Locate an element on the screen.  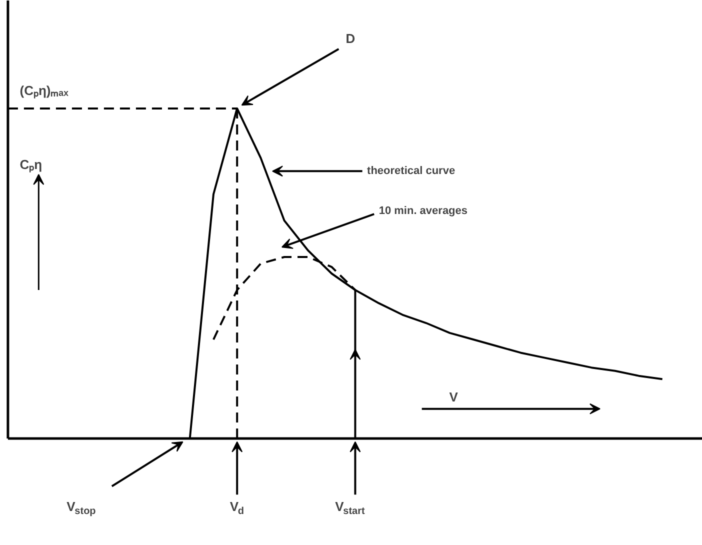
annotation: 10 min. averages is located at coordinates (423, 210).